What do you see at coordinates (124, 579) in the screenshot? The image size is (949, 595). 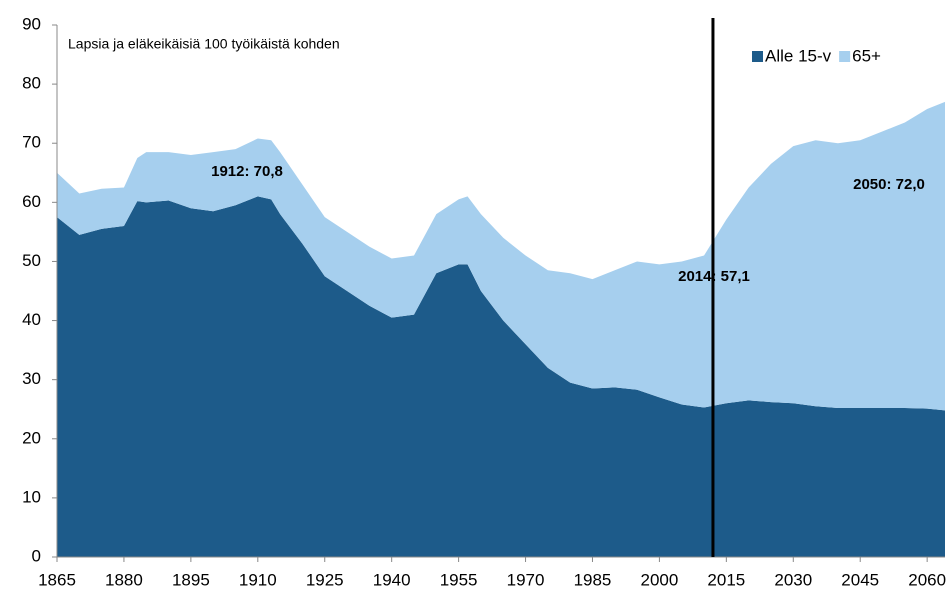 I see `x-tick-label: 1880` at bounding box center [124, 579].